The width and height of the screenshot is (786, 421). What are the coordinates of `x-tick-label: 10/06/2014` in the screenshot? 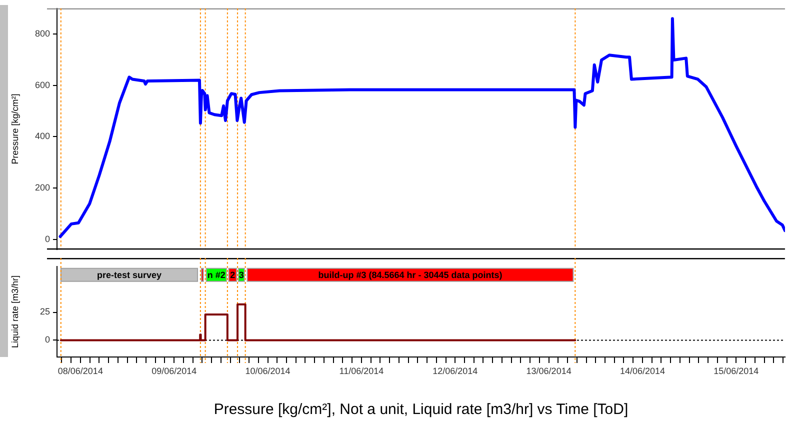 It's located at (267, 371).